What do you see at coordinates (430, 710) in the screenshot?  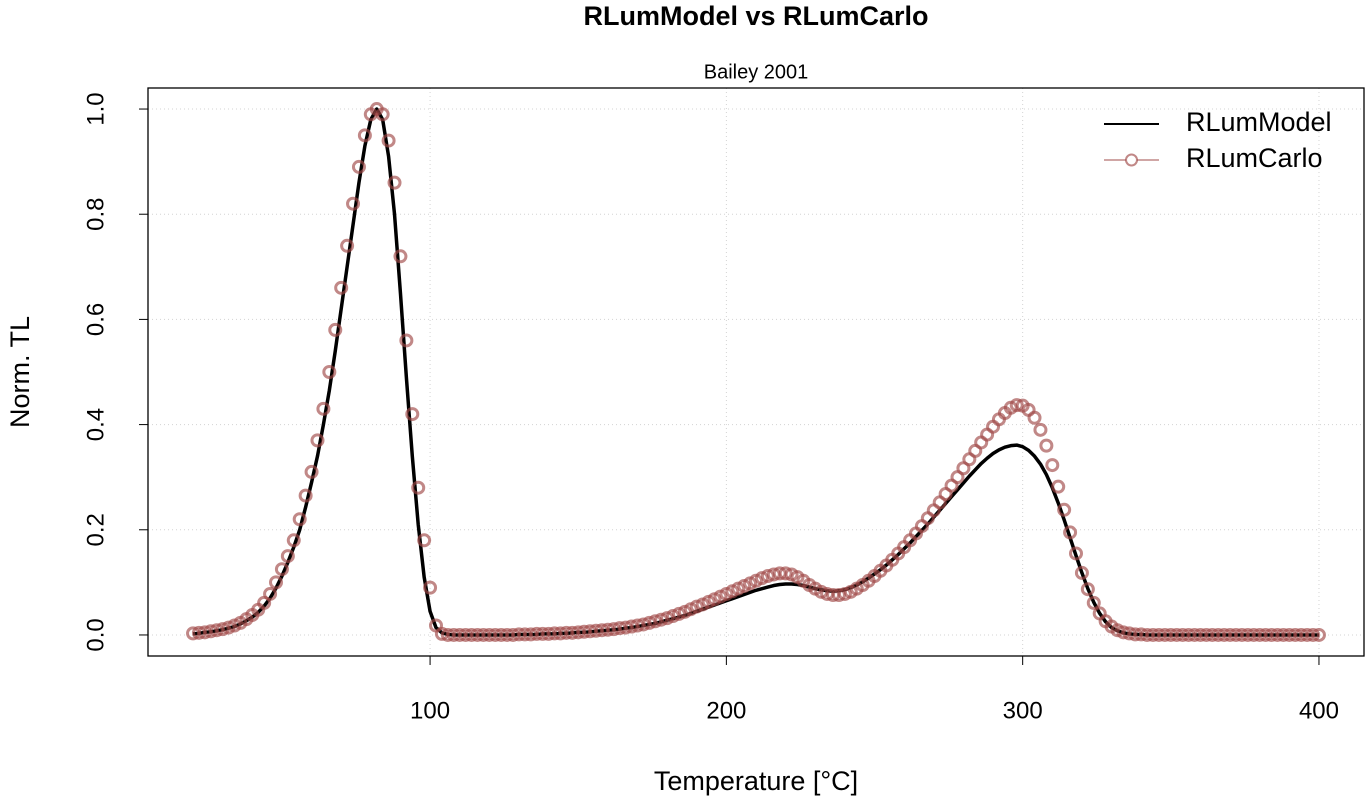 I see `x-tick-label: 100` at bounding box center [430, 710].